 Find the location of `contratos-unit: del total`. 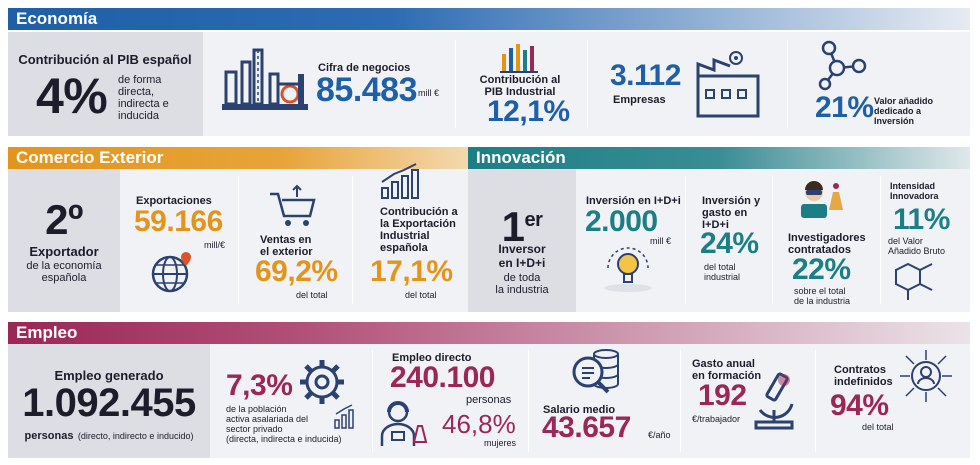

contratos-unit: del total is located at coordinates (878, 427).